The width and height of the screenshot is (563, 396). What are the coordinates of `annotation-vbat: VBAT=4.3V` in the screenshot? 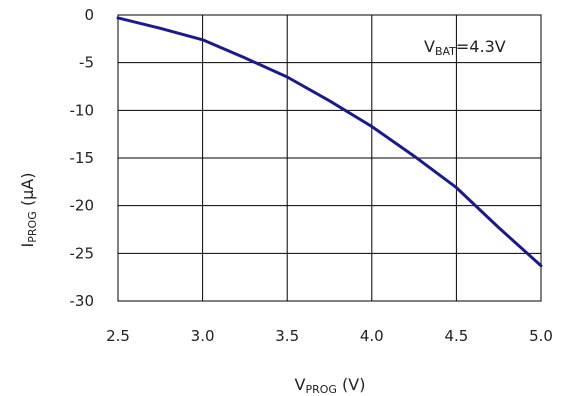 It's located at (465, 47).